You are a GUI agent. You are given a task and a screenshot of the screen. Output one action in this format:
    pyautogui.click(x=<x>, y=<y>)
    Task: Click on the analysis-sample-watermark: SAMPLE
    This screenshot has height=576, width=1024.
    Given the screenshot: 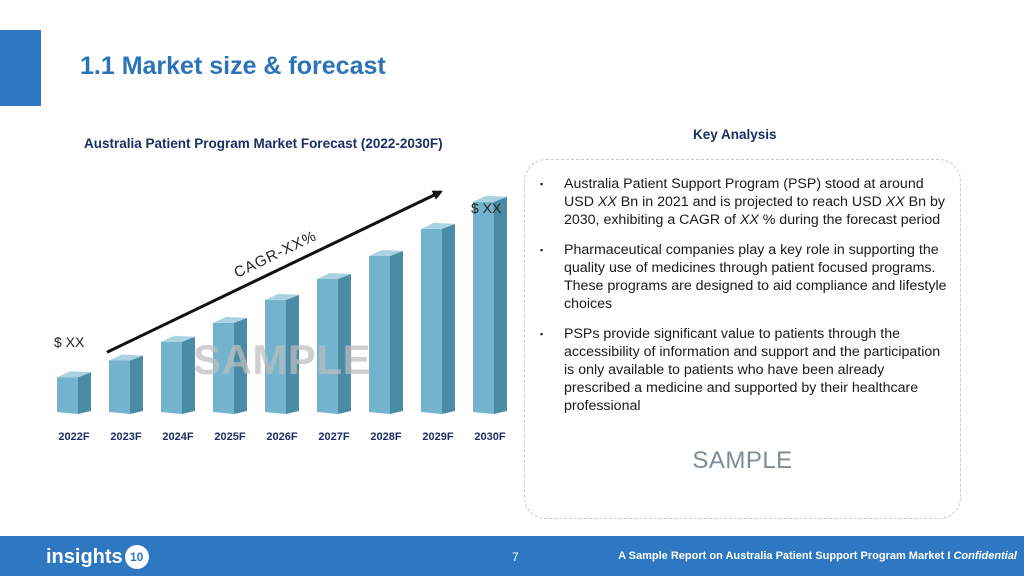 What is the action you would take?
    pyautogui.click(x=742, y=460)
    